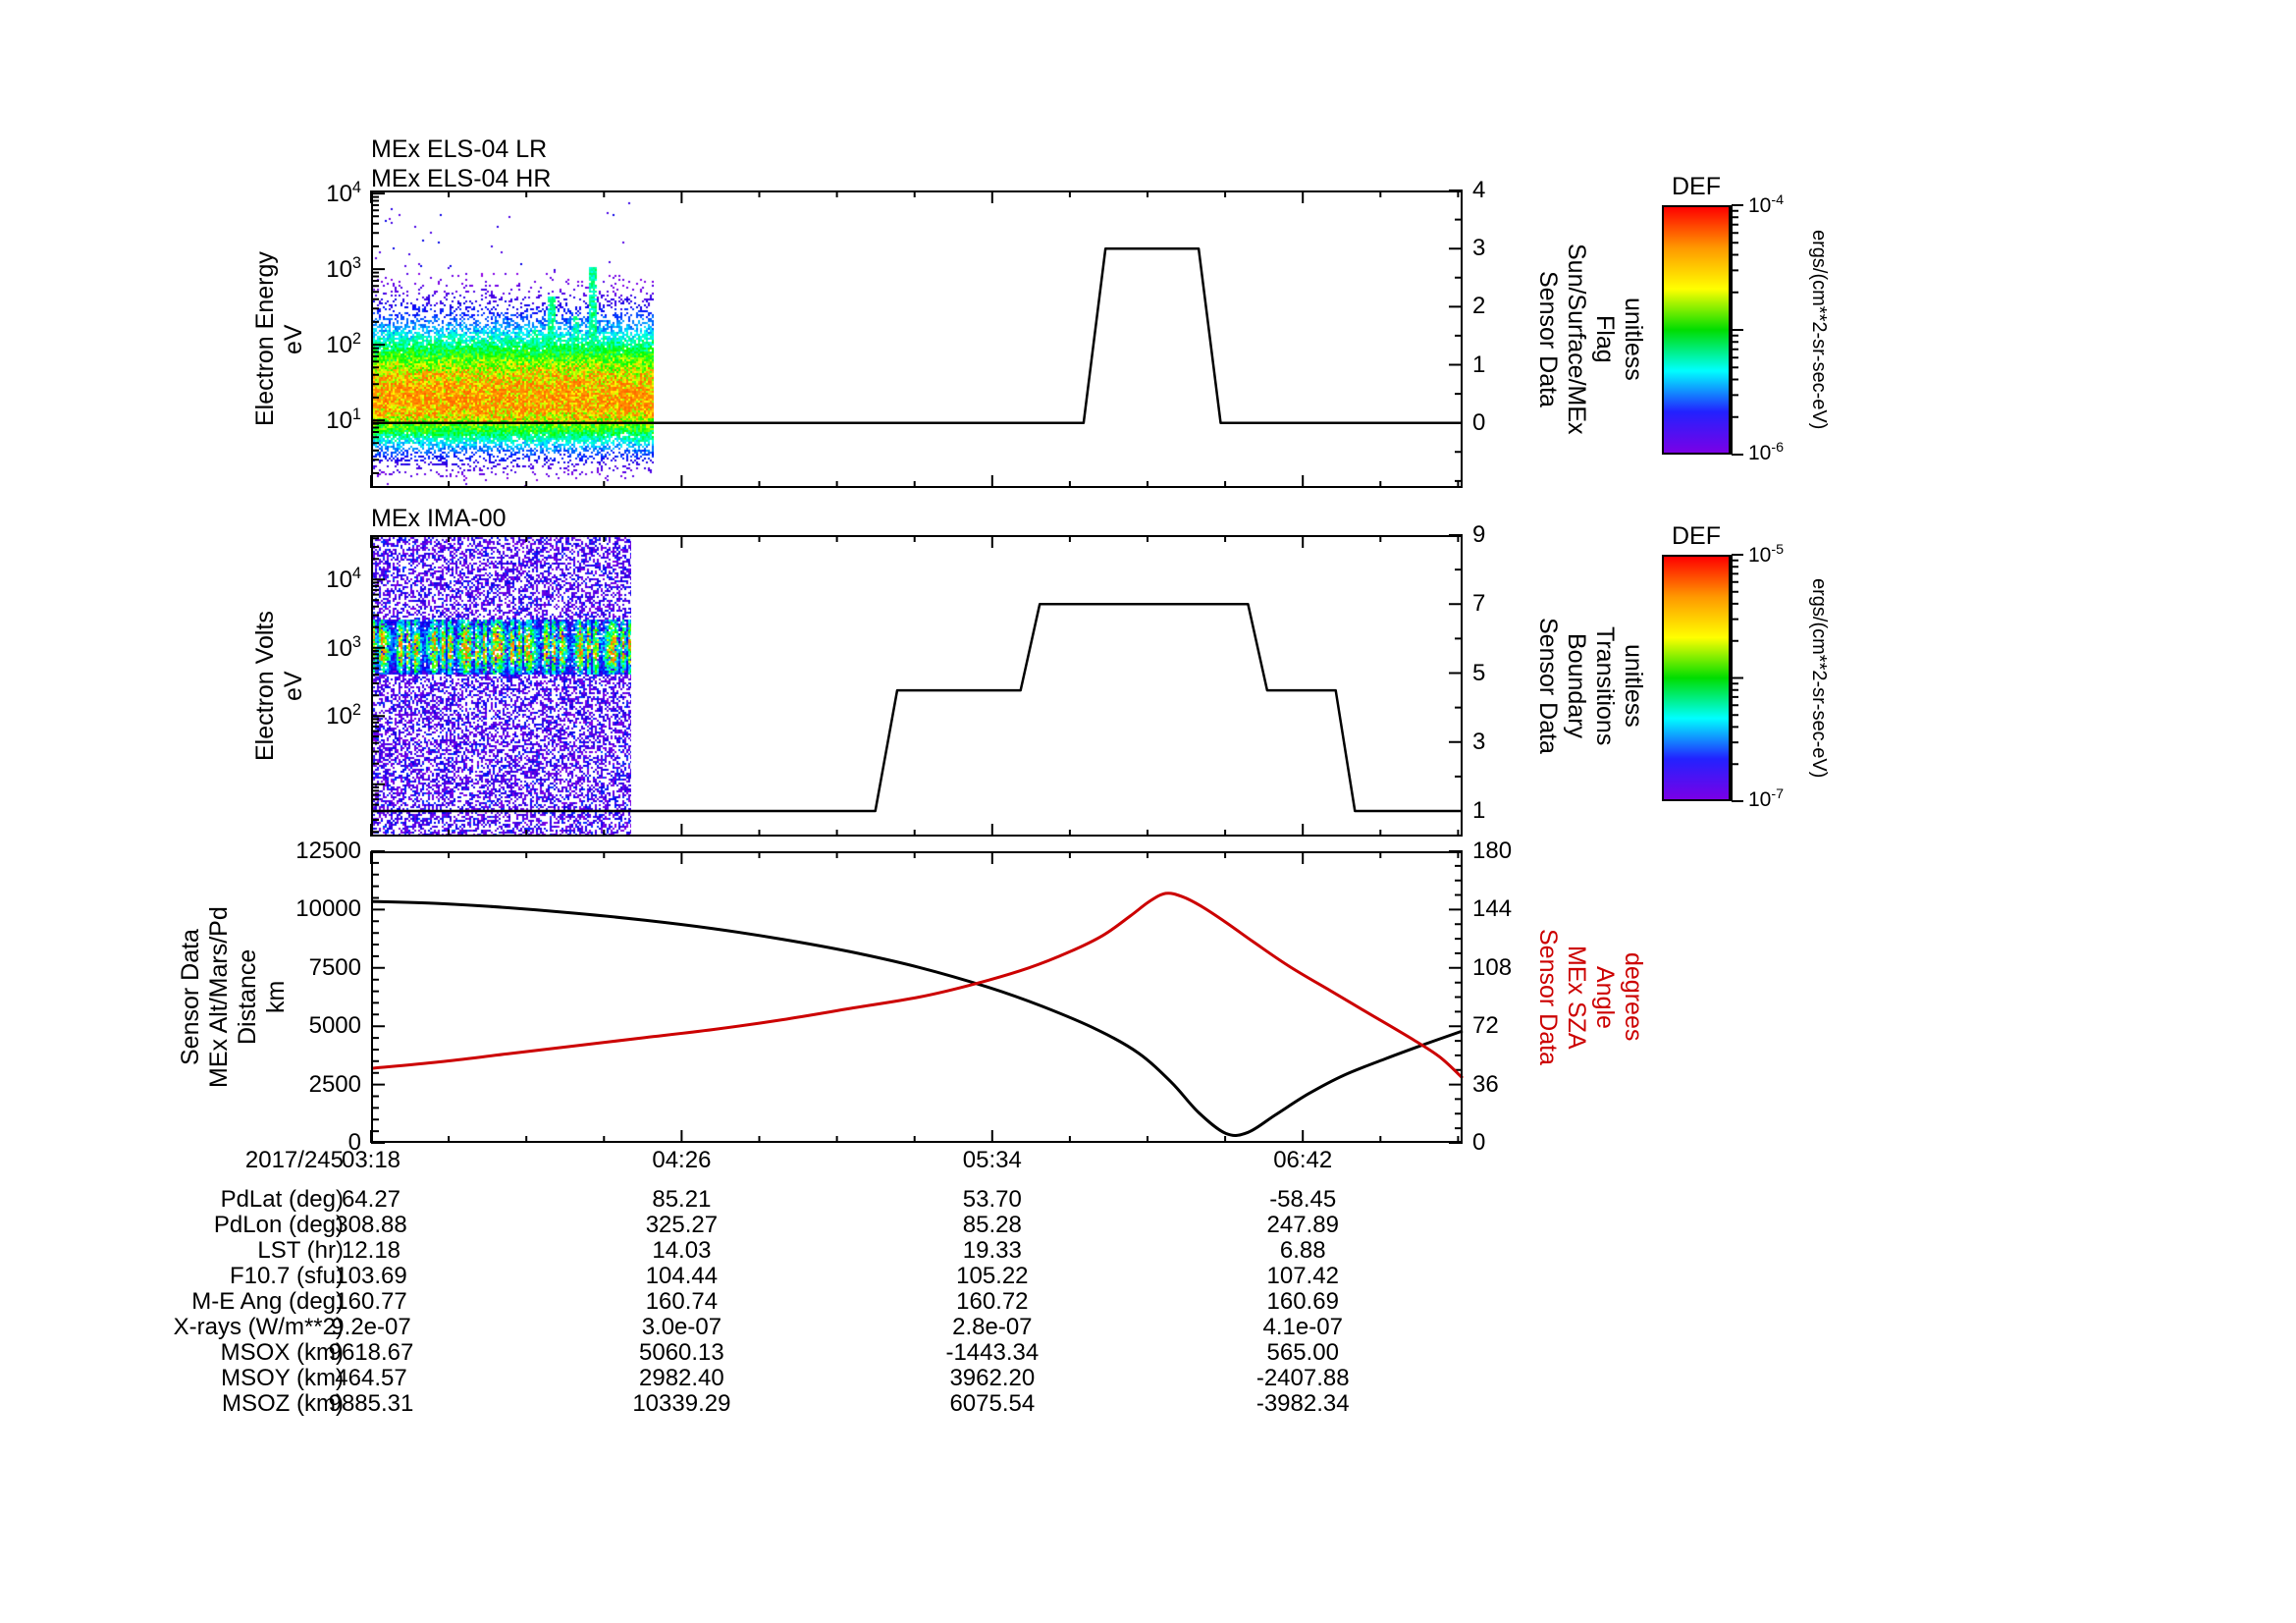  Describe the element at coordinates (917, 708) in the screenshot. I see `panel-ima-line` at that location.